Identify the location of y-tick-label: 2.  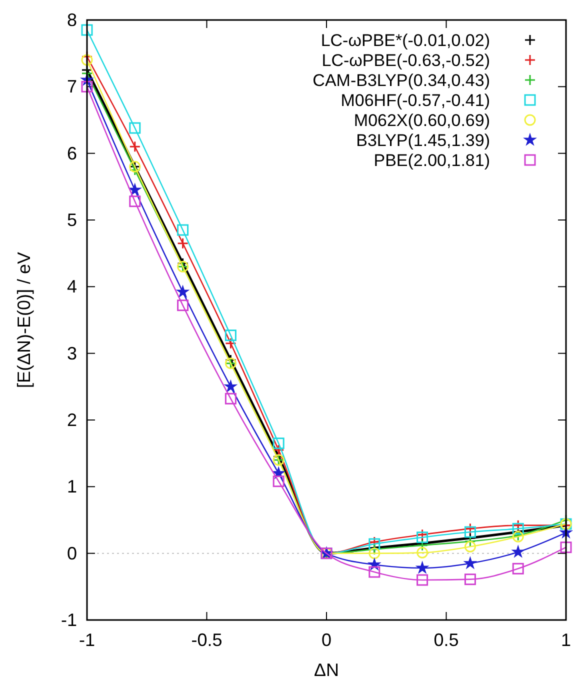
(71, 420).